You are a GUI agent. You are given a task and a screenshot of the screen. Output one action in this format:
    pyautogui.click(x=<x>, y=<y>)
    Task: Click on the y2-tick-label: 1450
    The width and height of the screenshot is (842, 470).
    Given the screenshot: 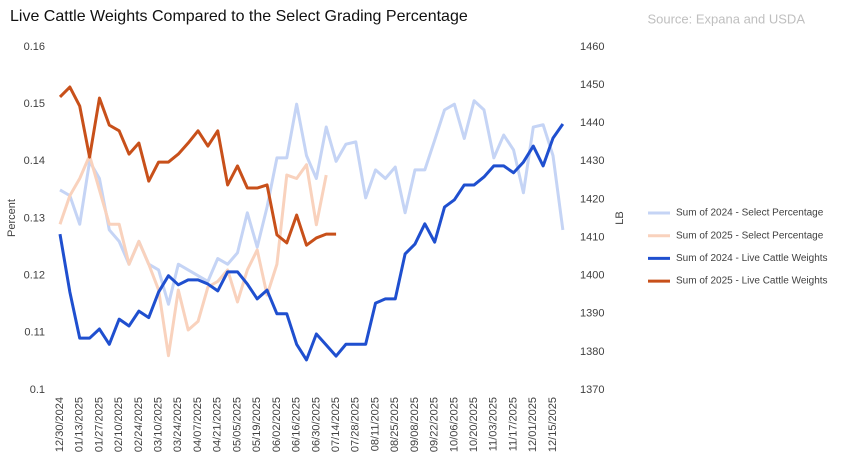 What is the action you would take?
    pyautogui.click(x=592, y=85)
    